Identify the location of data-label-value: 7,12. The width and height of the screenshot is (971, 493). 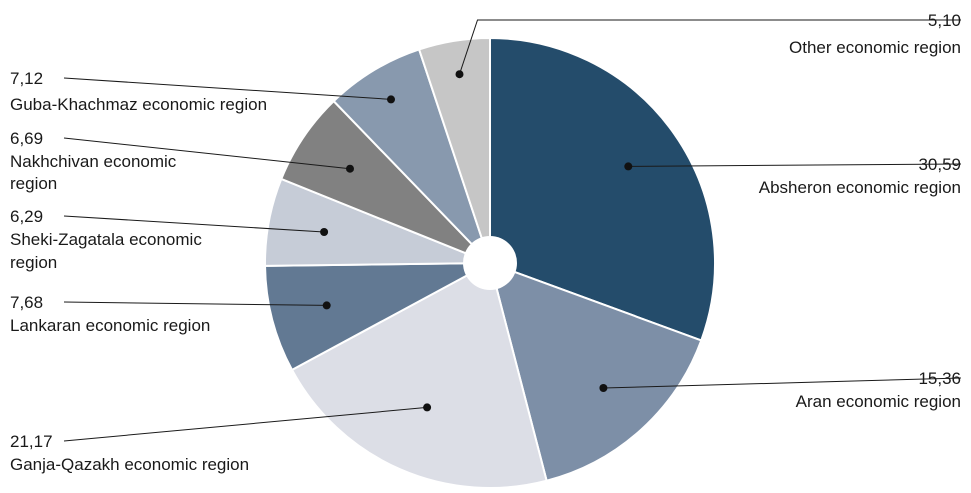
(26, 78).